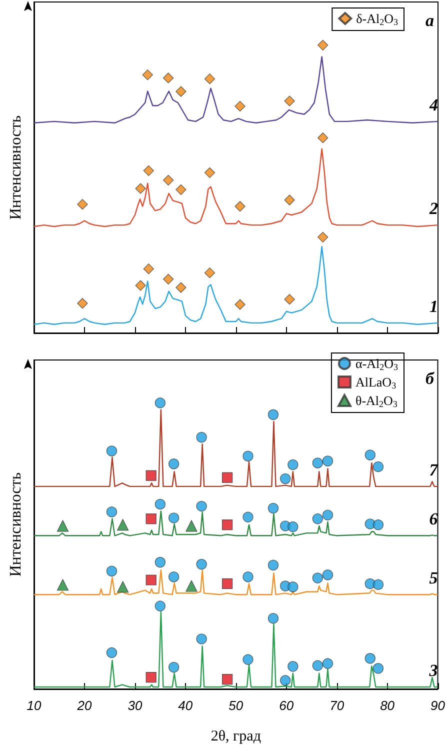  I want to click on series-label: 6, so click(433, 519).